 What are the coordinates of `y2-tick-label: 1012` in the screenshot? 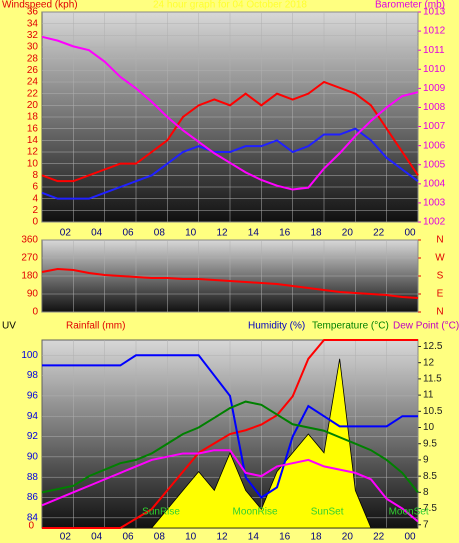 It's located at (434, 31).